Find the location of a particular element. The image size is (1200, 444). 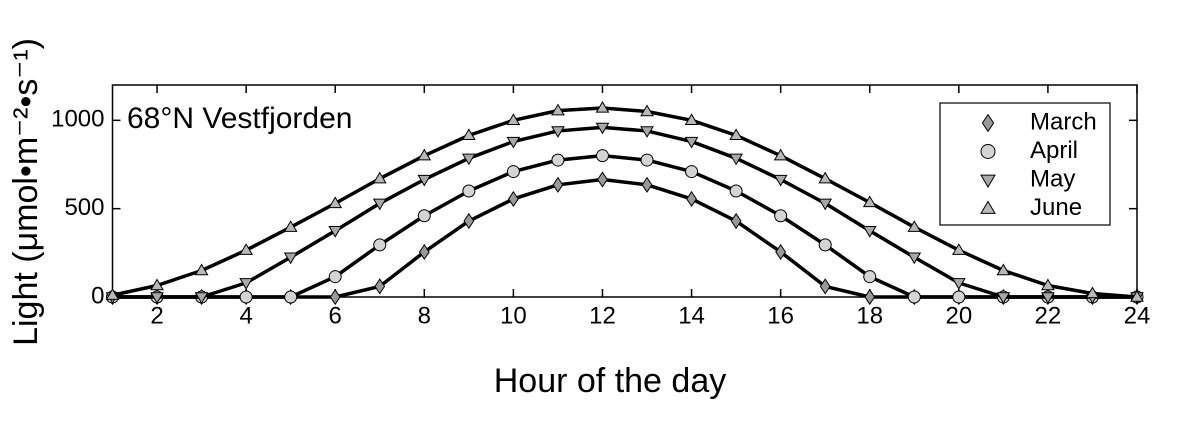

x-tick-label: 14 is located at coordinates (691, 315).